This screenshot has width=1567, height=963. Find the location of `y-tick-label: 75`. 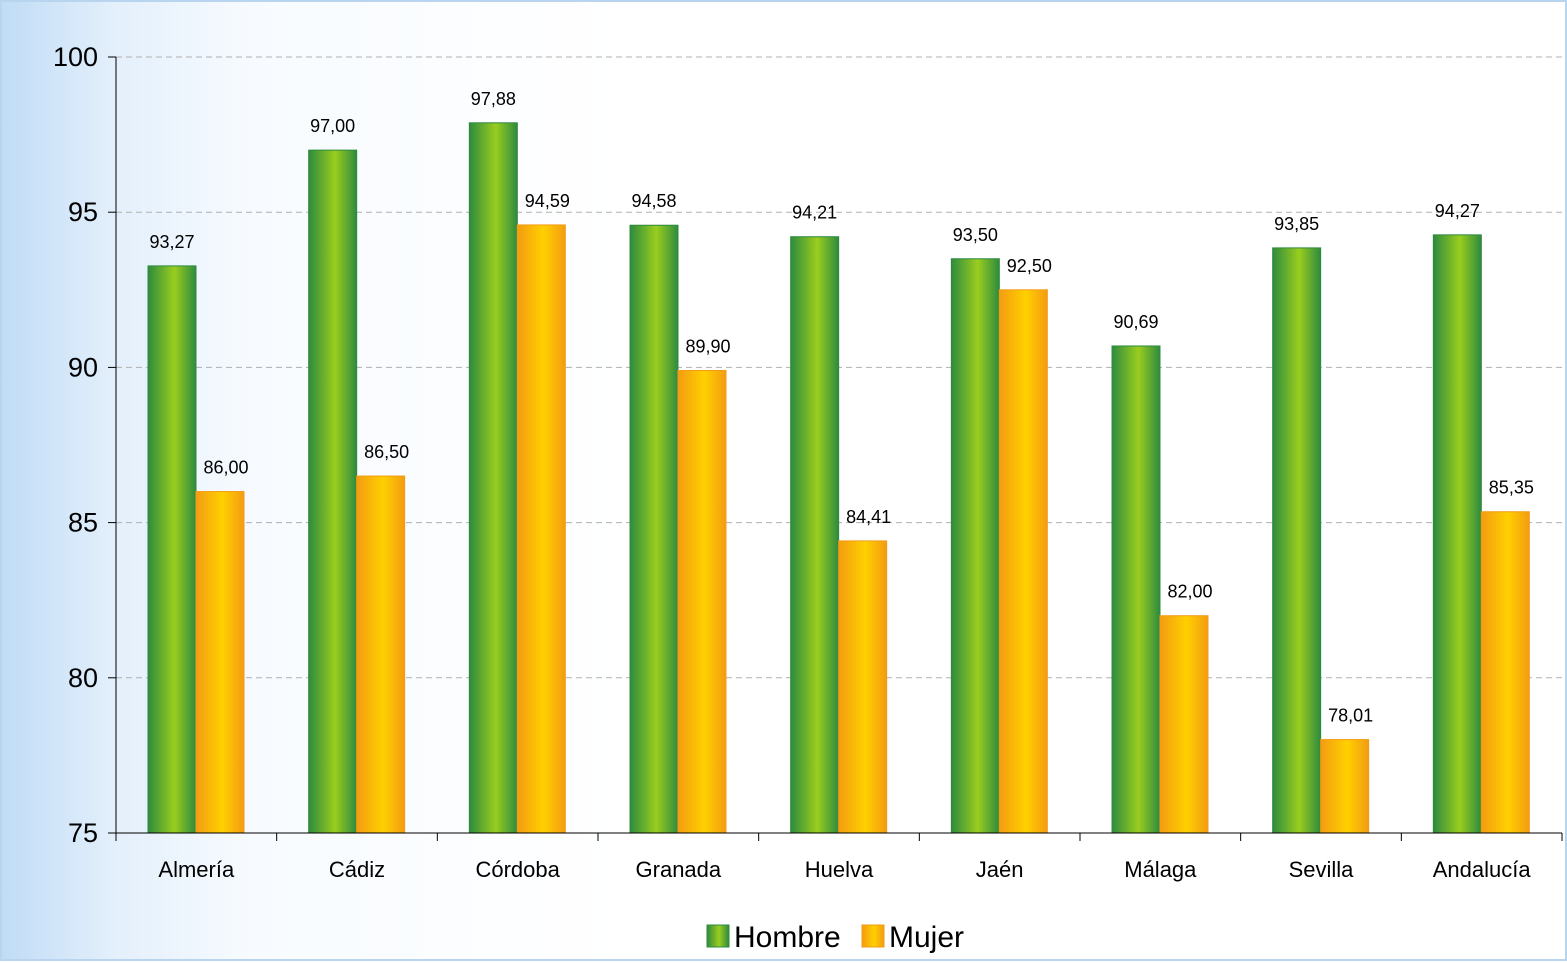

y-tick-label: 75 is located at coordinates (83, 833).